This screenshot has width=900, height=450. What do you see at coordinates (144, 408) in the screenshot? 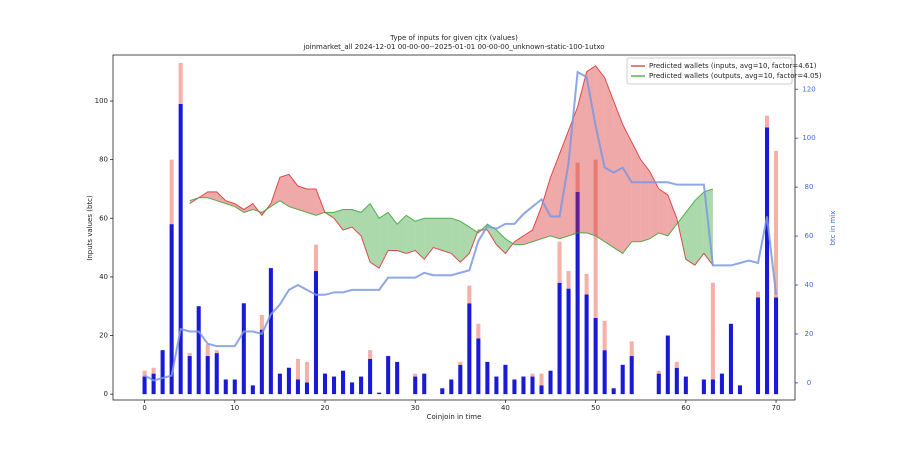
I see `x-tick-label: 0` at bounding box center [144, 408].